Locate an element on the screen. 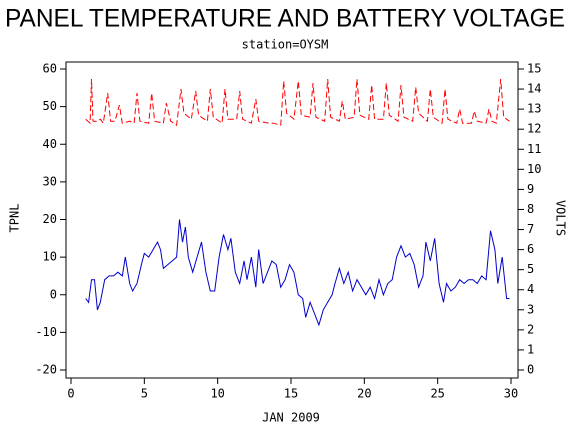  y2-tick-label: 12 is located at coordinates (534, 129).